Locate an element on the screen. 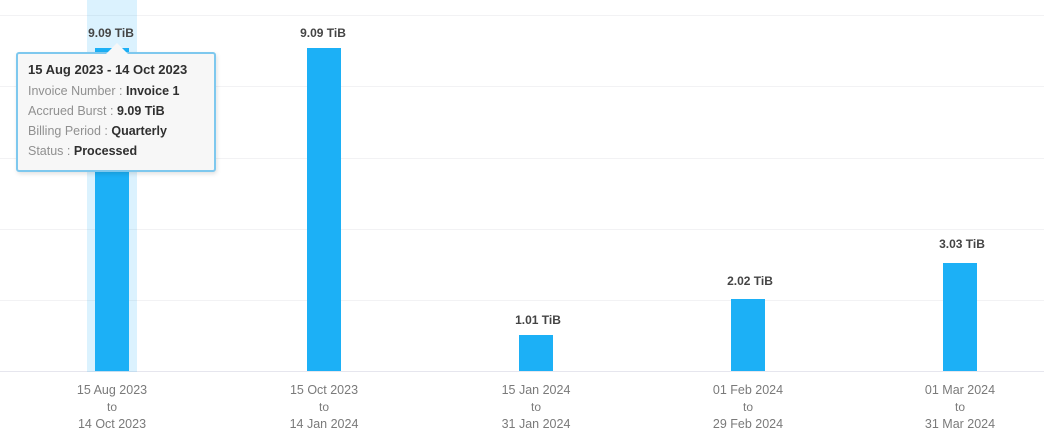 This screenshot has width=1044, height=448. x-axis-tick-1: 15 Oct 2023 to 14 Jan 2024 is located at coordinates (324, 407).